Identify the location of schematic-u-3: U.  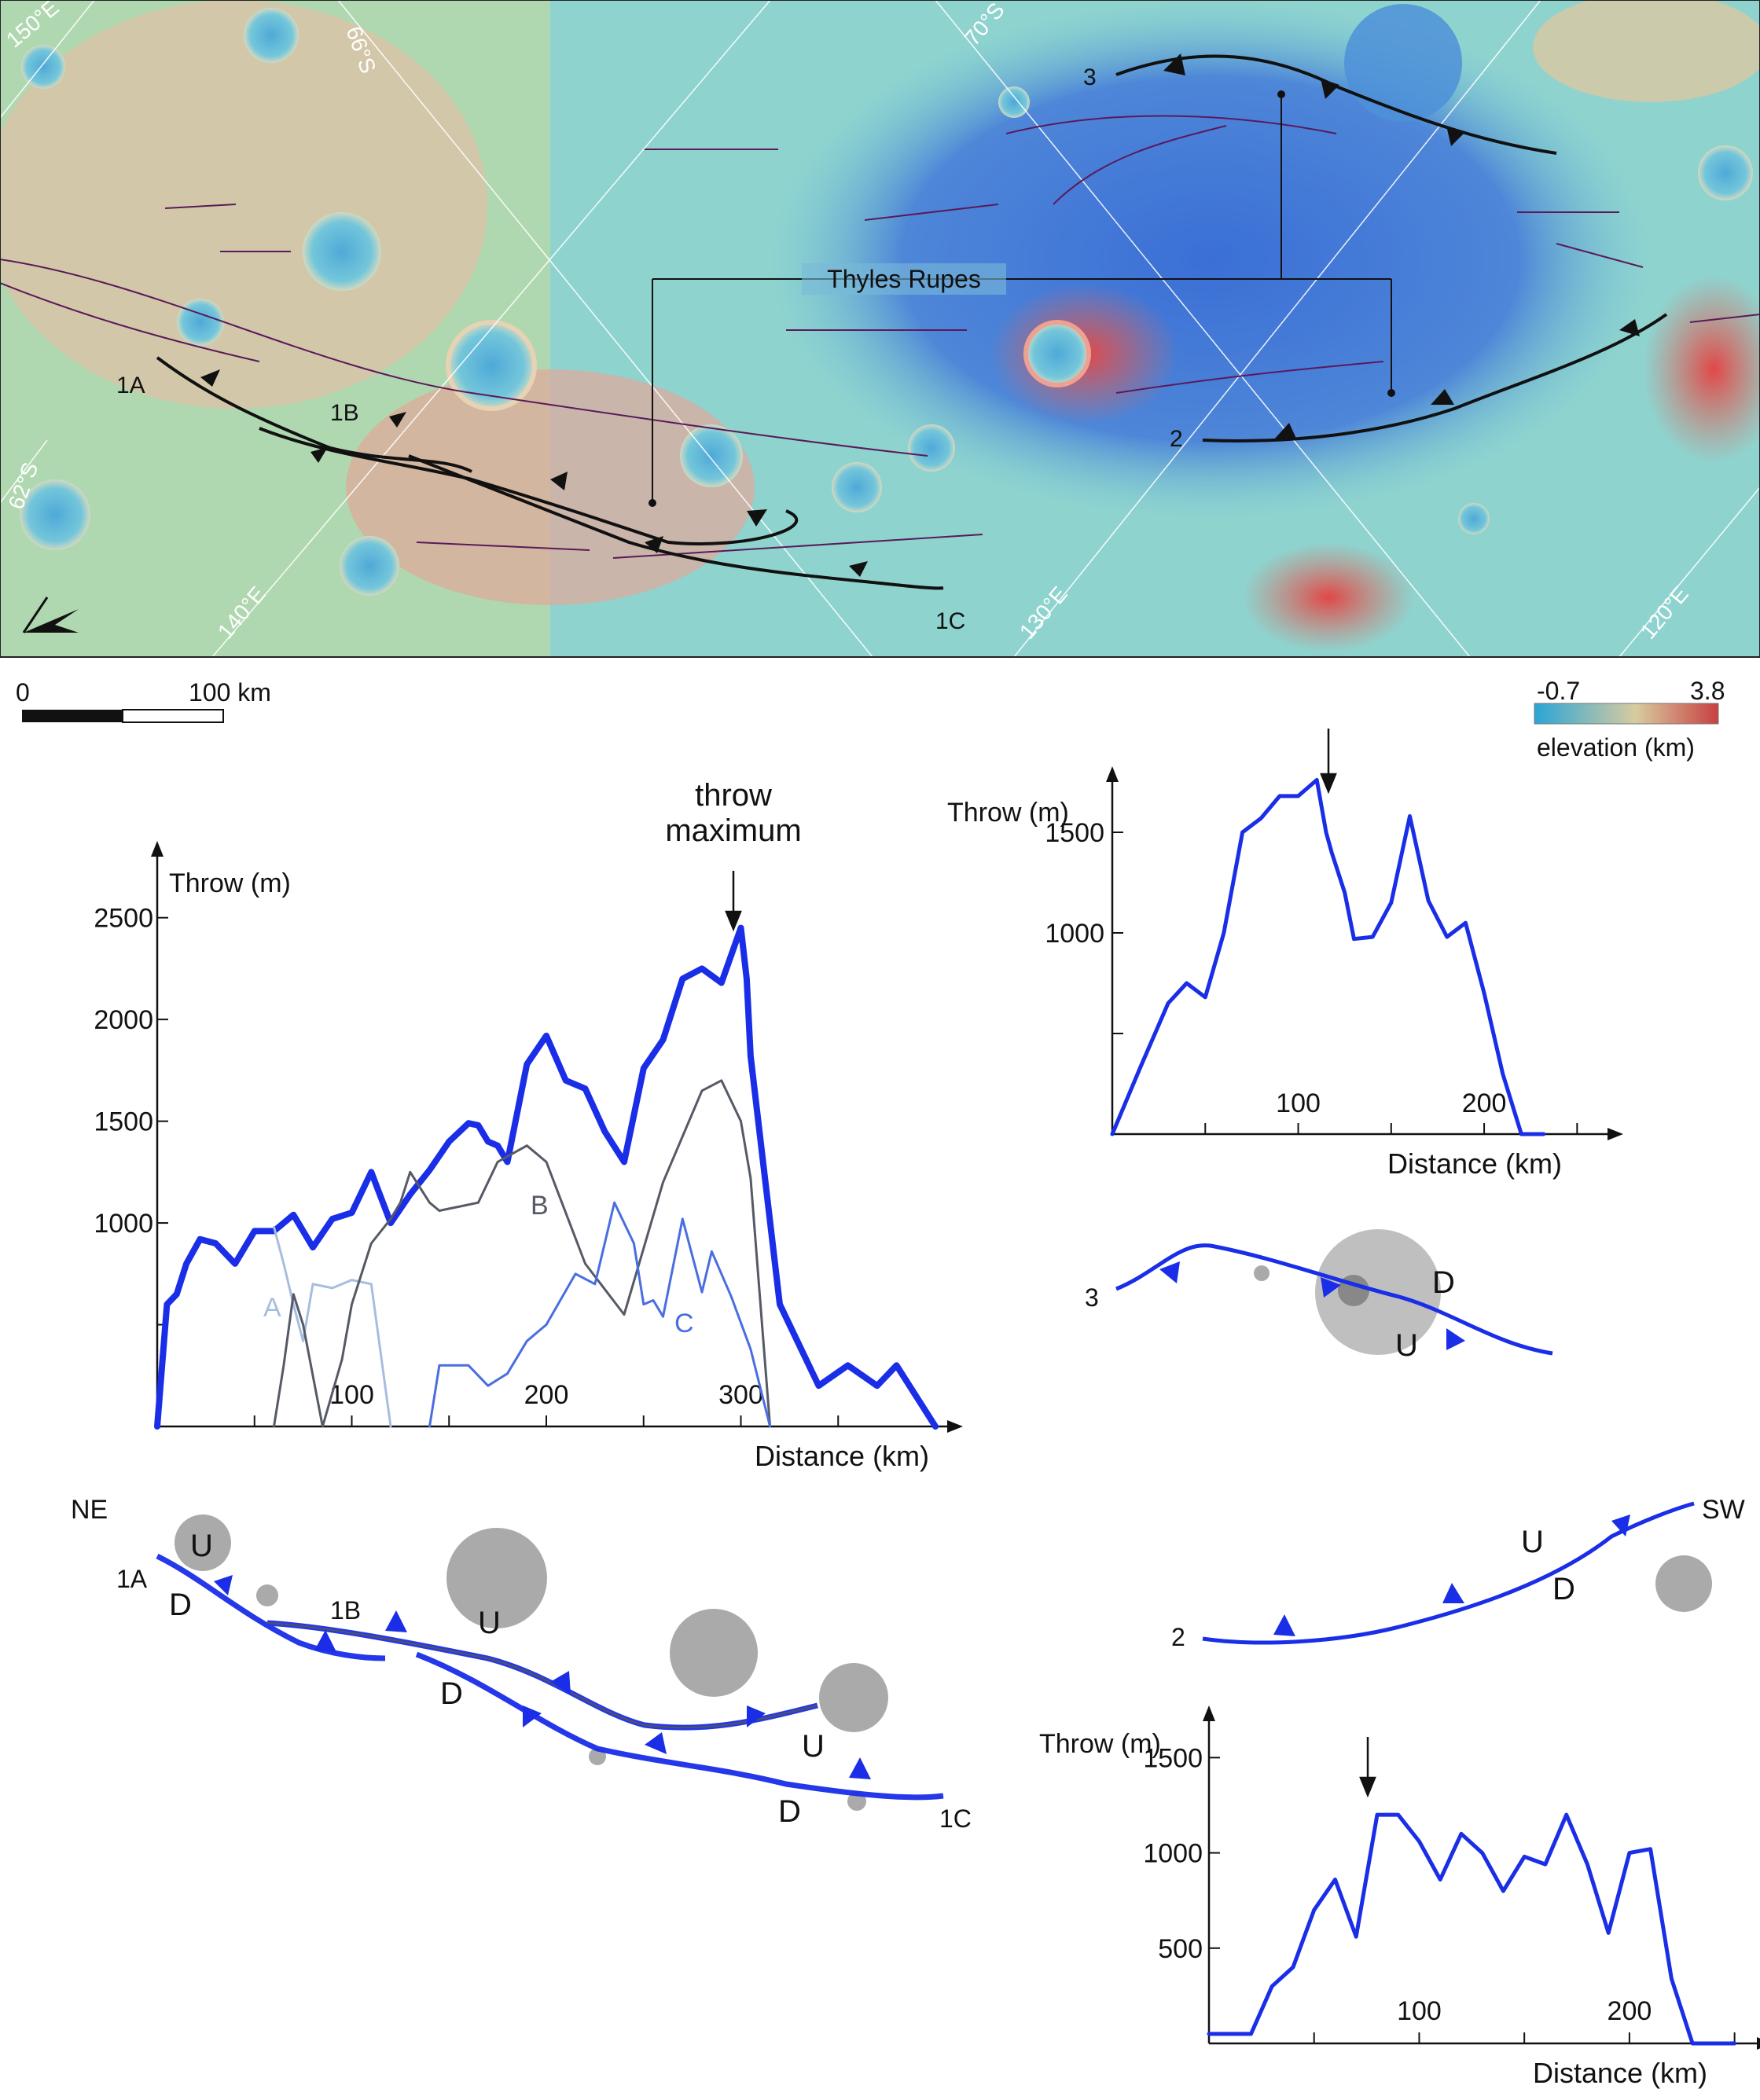
(1407, 1345).